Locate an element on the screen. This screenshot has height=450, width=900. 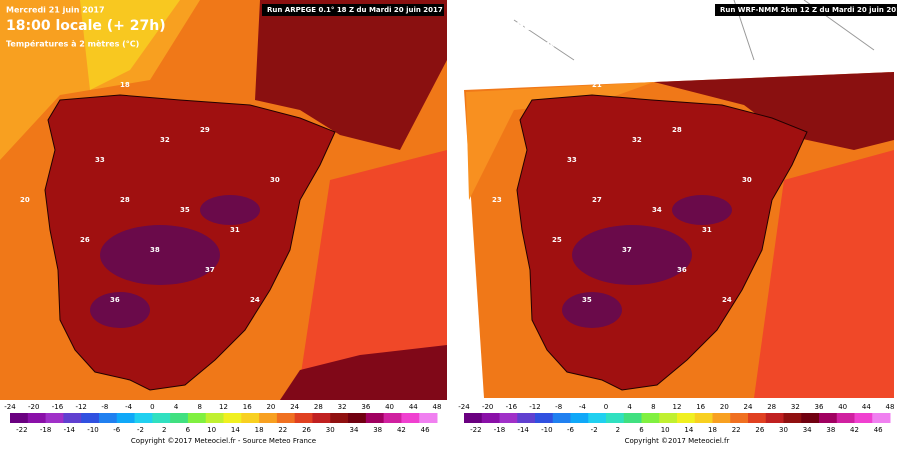
colorbar-label: 4 is located at coordinates (629, 407).